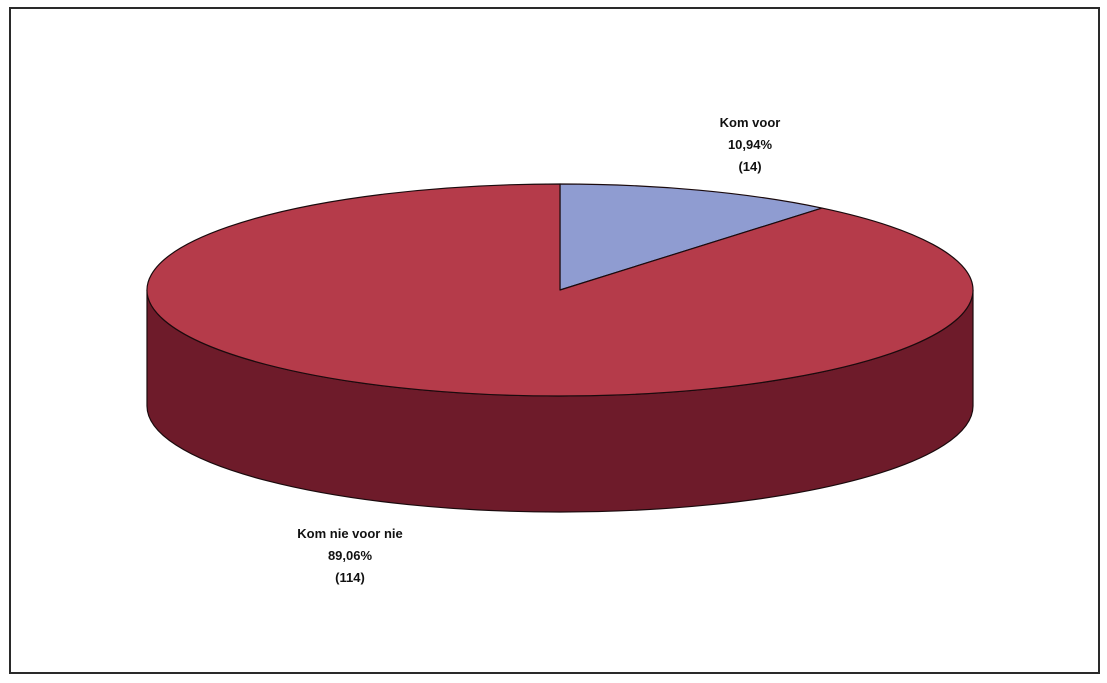 This screenshot has height=683, width=1107. What do you see at coordinates (750, 166) in the screenshot?
I see `slice-label-kom-voor-count: (14)` at bounding box center [750, 166].